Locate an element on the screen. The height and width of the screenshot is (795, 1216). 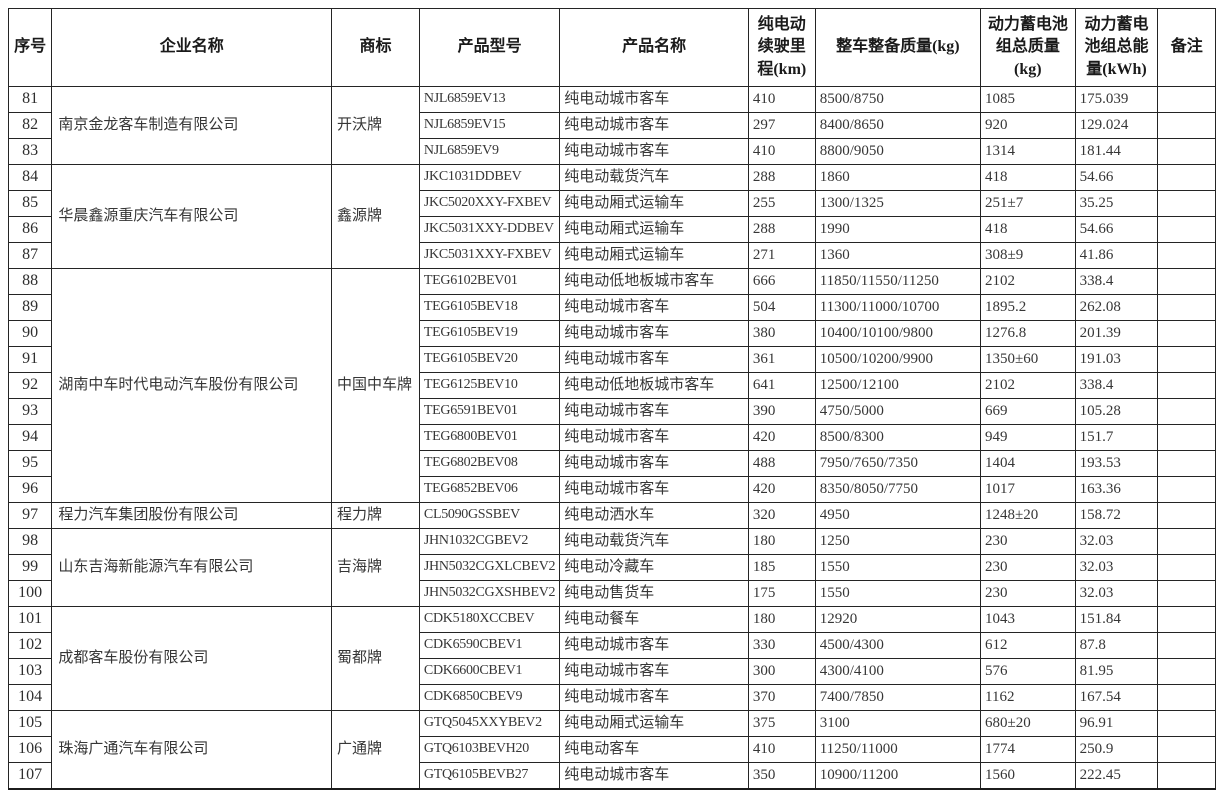
battery-mass-cell: 1248±20 is located at coordinates (1028, 515).